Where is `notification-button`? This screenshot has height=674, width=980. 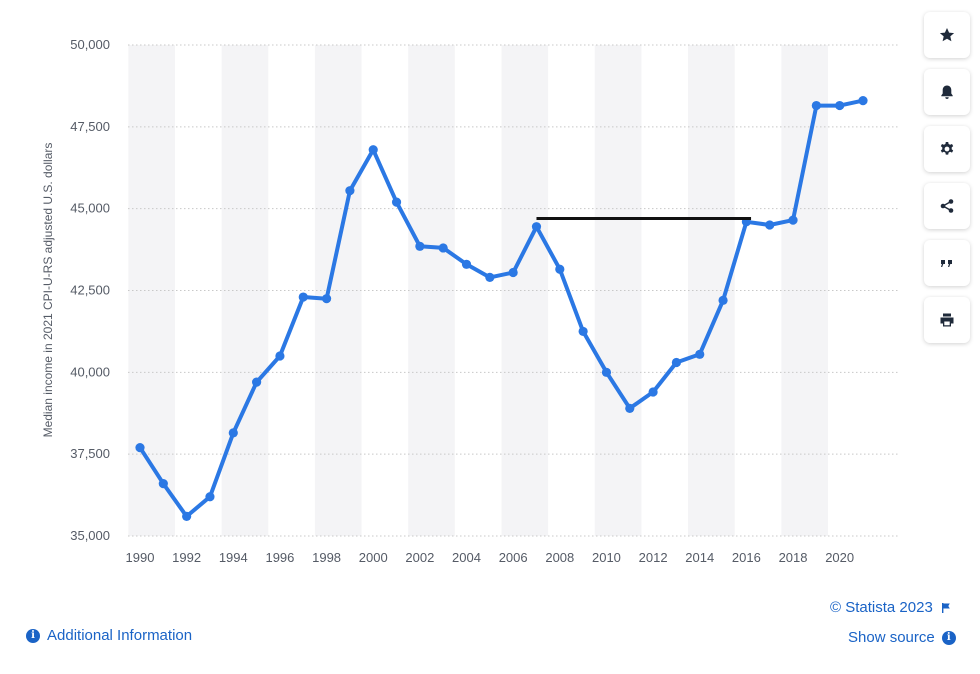 notification-button is located at coordinates (947, 92).